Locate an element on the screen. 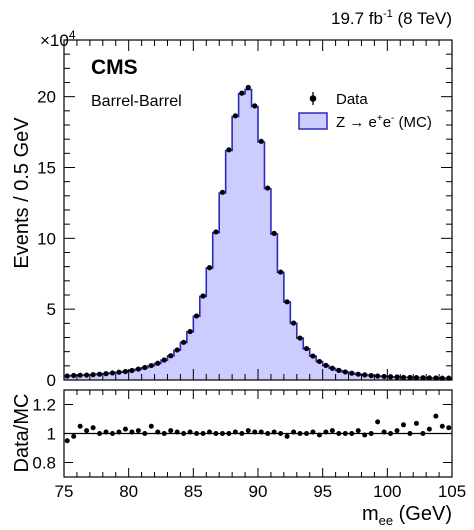  luminosity-label: 19.7 fb-1 (8 TeV) is located at coordinates (391, 18).